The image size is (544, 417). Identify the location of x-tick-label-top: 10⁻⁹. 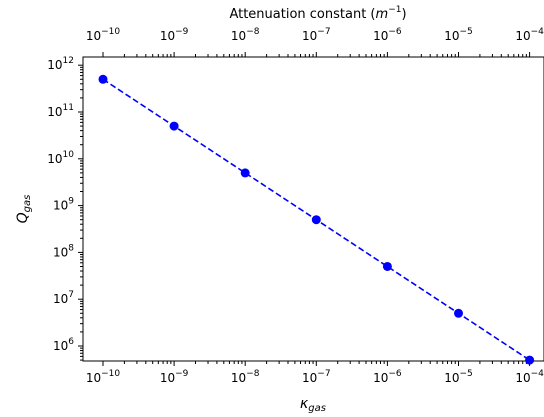
(174, 35).